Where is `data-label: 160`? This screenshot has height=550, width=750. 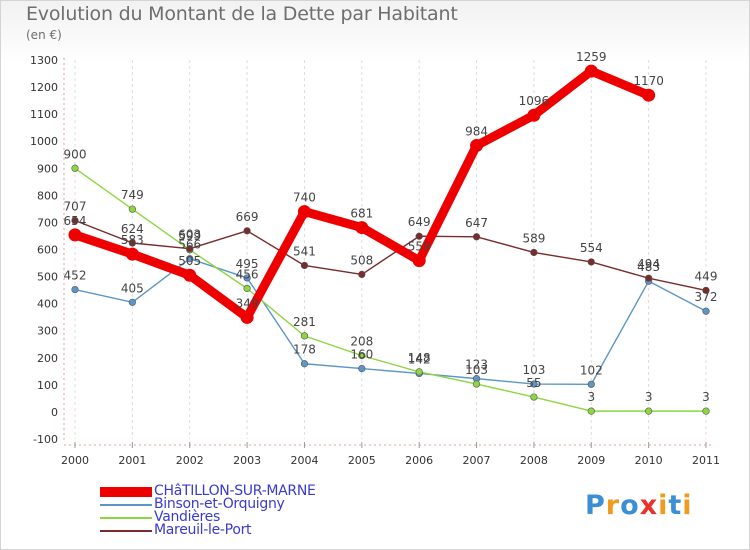 data-label: 160 is located at coordinates (361, 355).